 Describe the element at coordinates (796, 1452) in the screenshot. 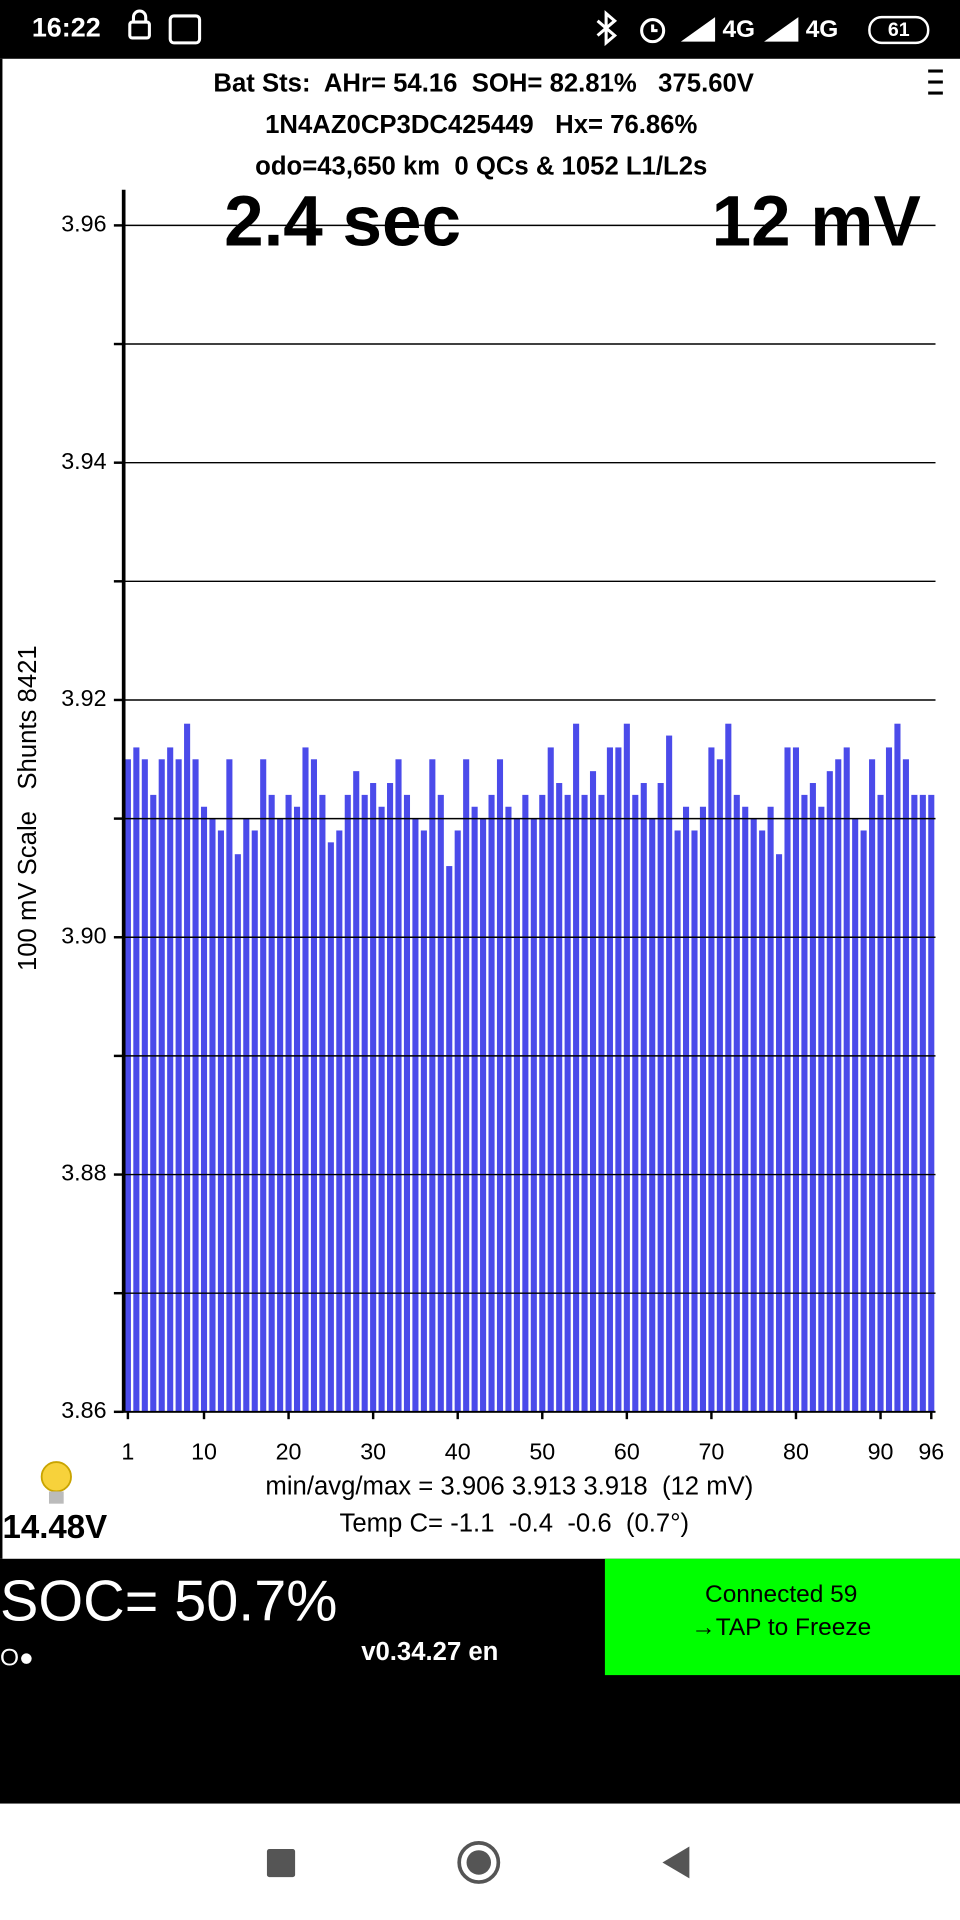

I see `x-tick-label: 80` at that location.